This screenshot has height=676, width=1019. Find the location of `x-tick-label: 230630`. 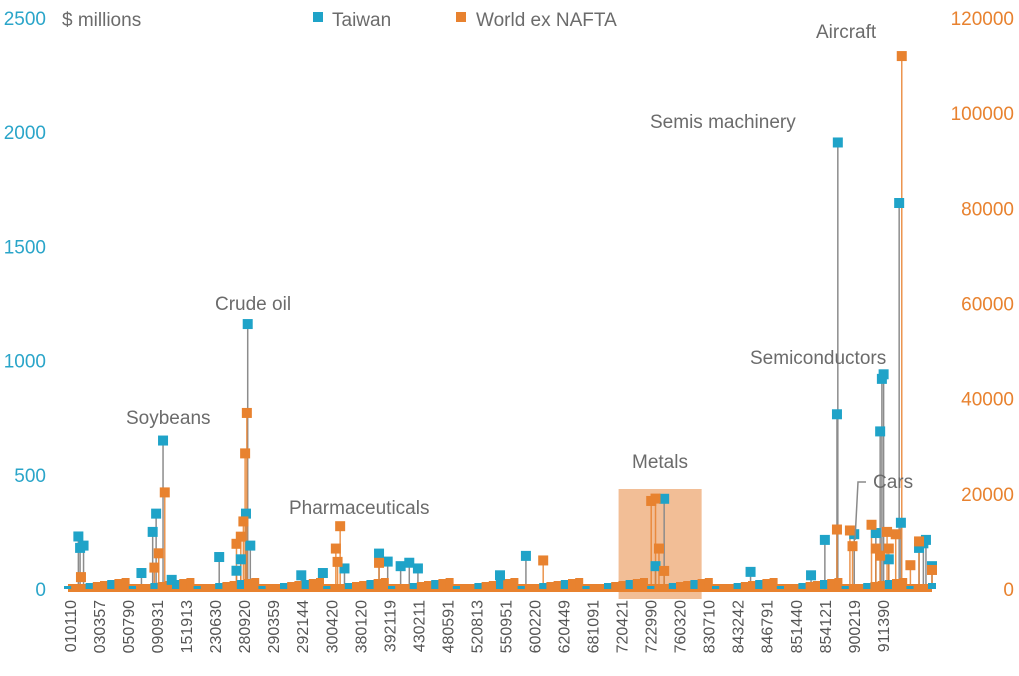

x-tick-label: 230630 is located at coordinates (216, 626).